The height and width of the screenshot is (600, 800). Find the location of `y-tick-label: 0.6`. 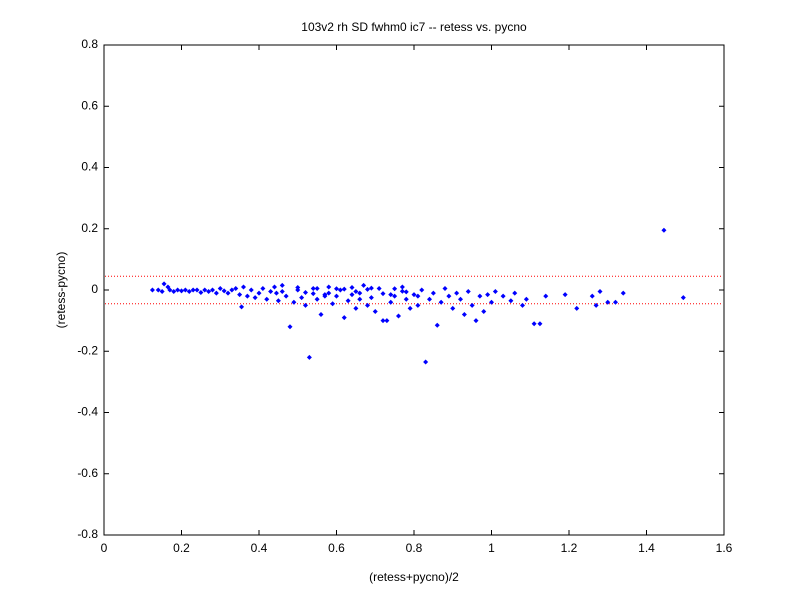

y-tick-label: 0.6 is located at coordinates (89, 105).